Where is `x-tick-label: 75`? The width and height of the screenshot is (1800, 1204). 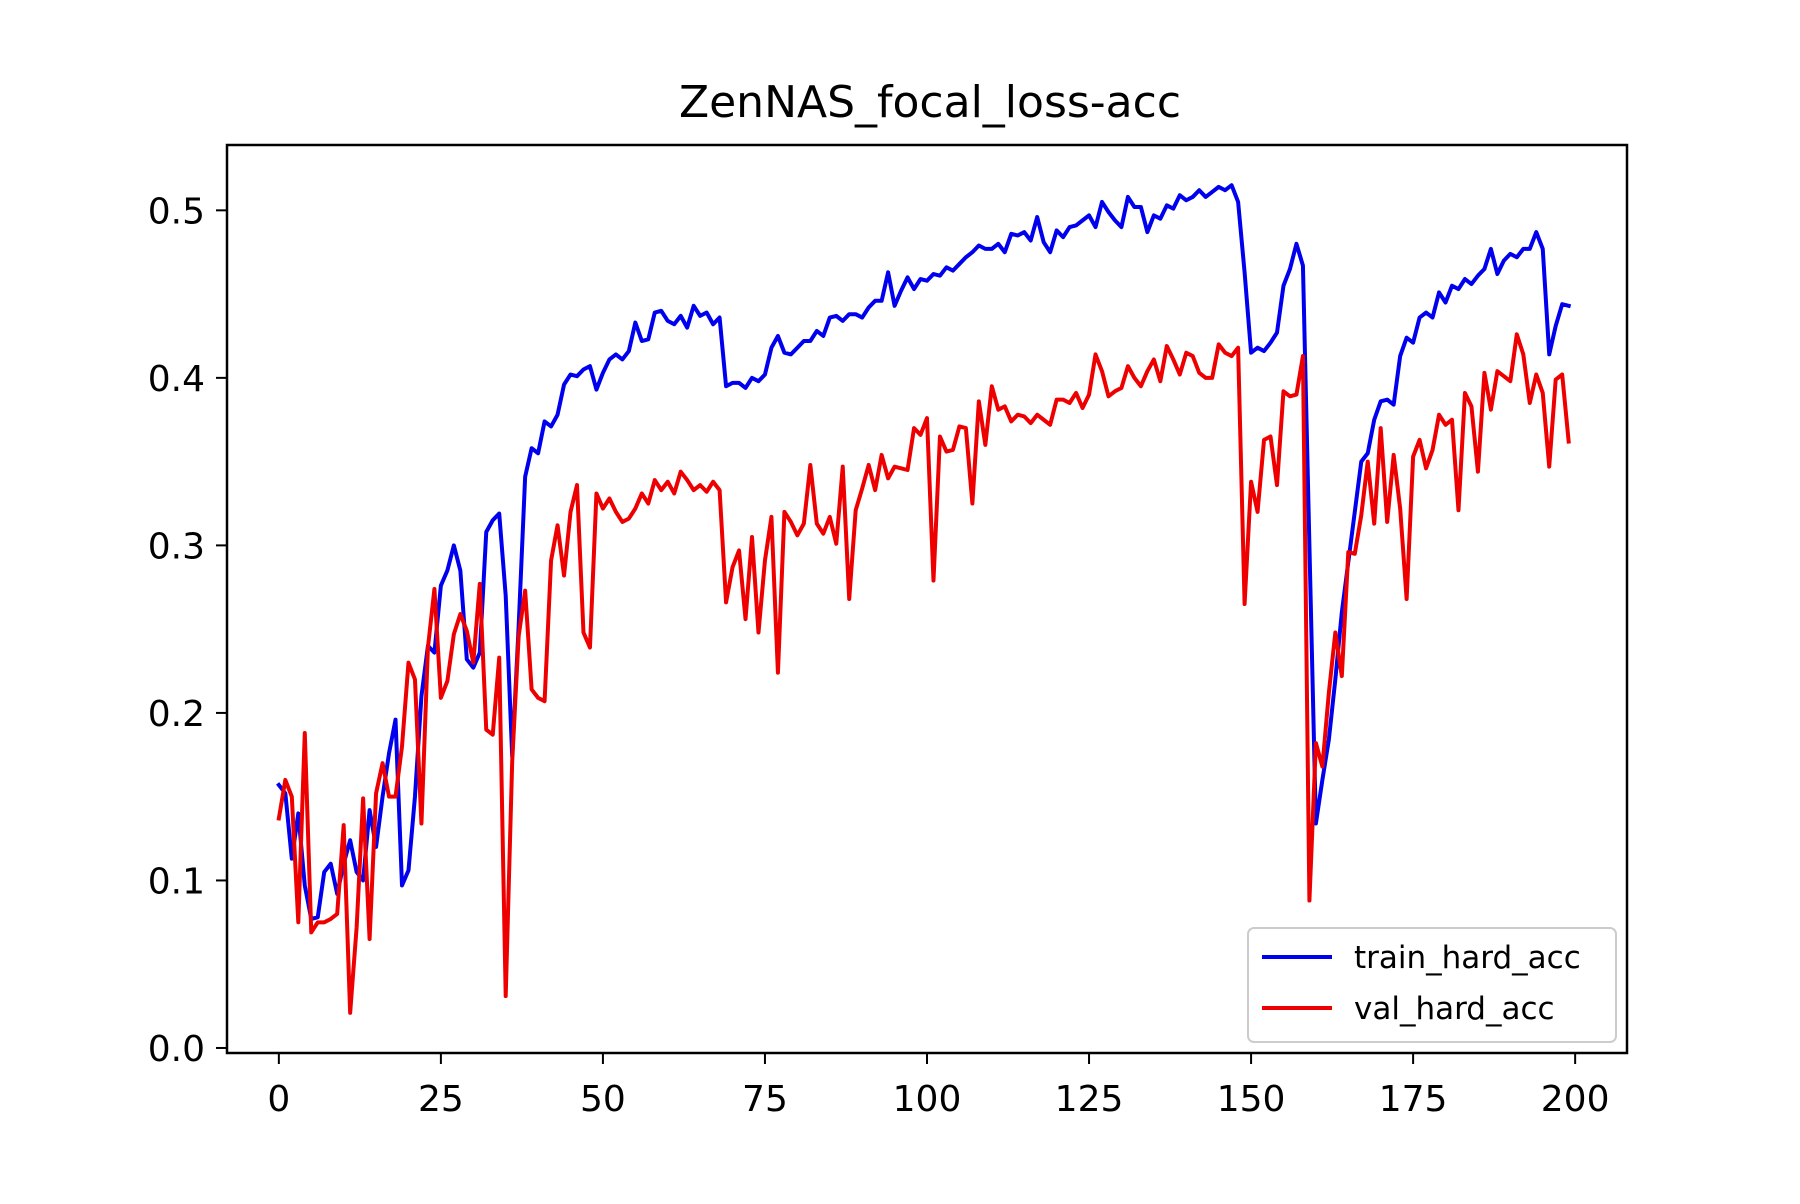
x-tick-label: 75 is located at coordinates (765, 1099).